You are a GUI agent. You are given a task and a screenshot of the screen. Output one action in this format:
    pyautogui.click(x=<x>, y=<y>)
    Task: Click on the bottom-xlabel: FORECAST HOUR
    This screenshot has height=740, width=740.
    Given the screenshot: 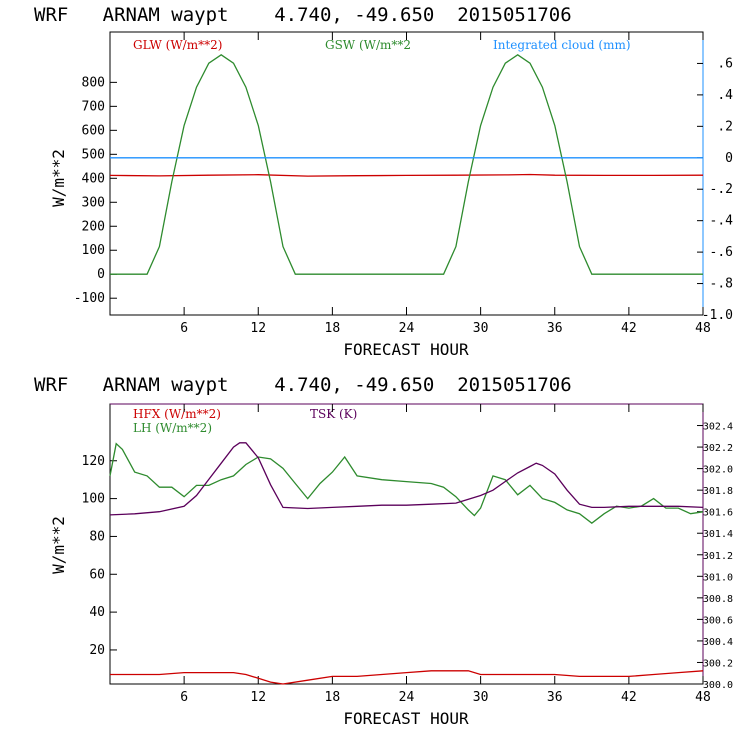 What is the action you would take?
    pyautogui.click(x=406, y=718)
    